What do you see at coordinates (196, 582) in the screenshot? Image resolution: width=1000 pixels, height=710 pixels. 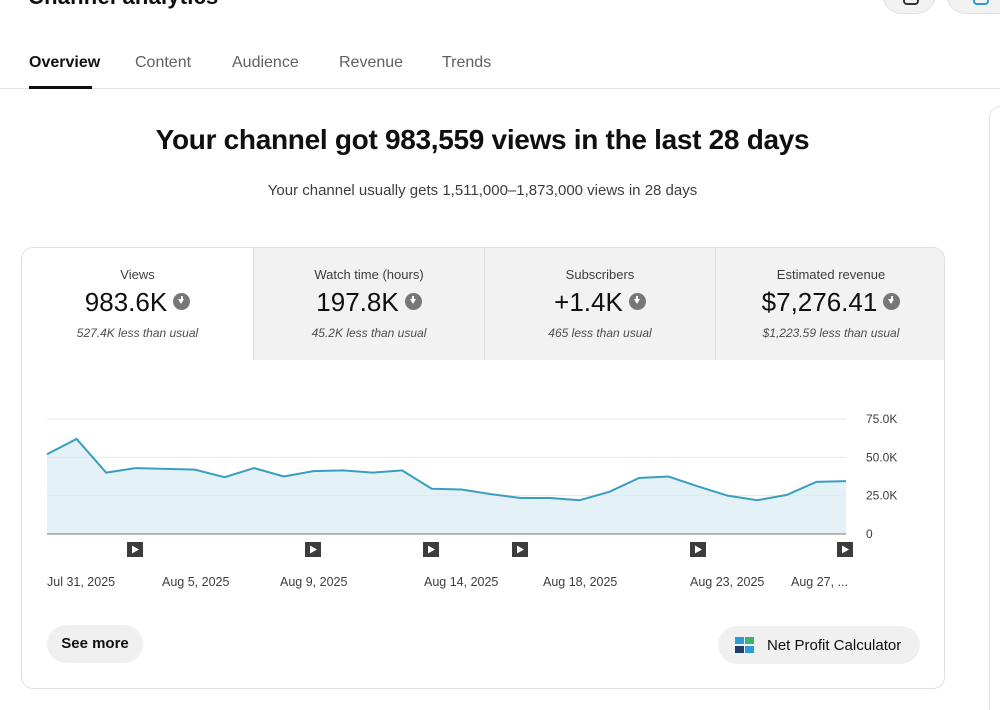 I see `x-tick-label: Aug 5, 2025` at bounding box center [196, 582].